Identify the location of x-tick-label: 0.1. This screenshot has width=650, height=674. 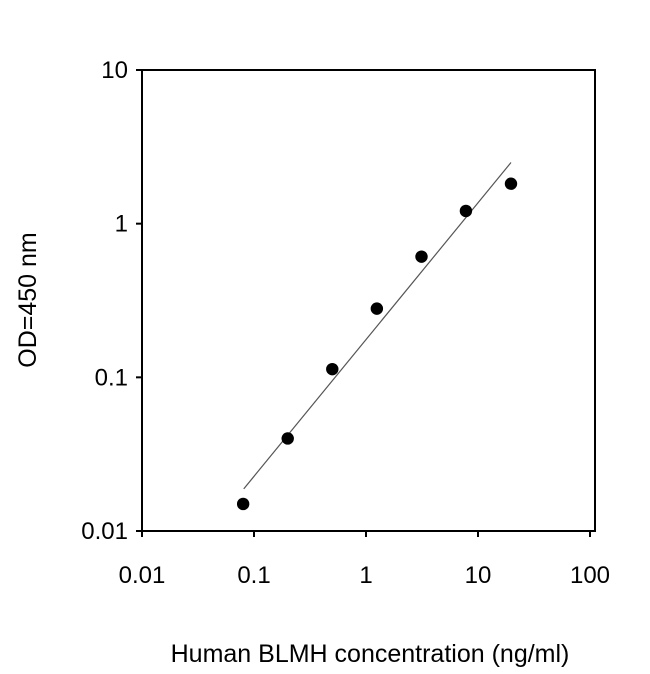
(253, 575).